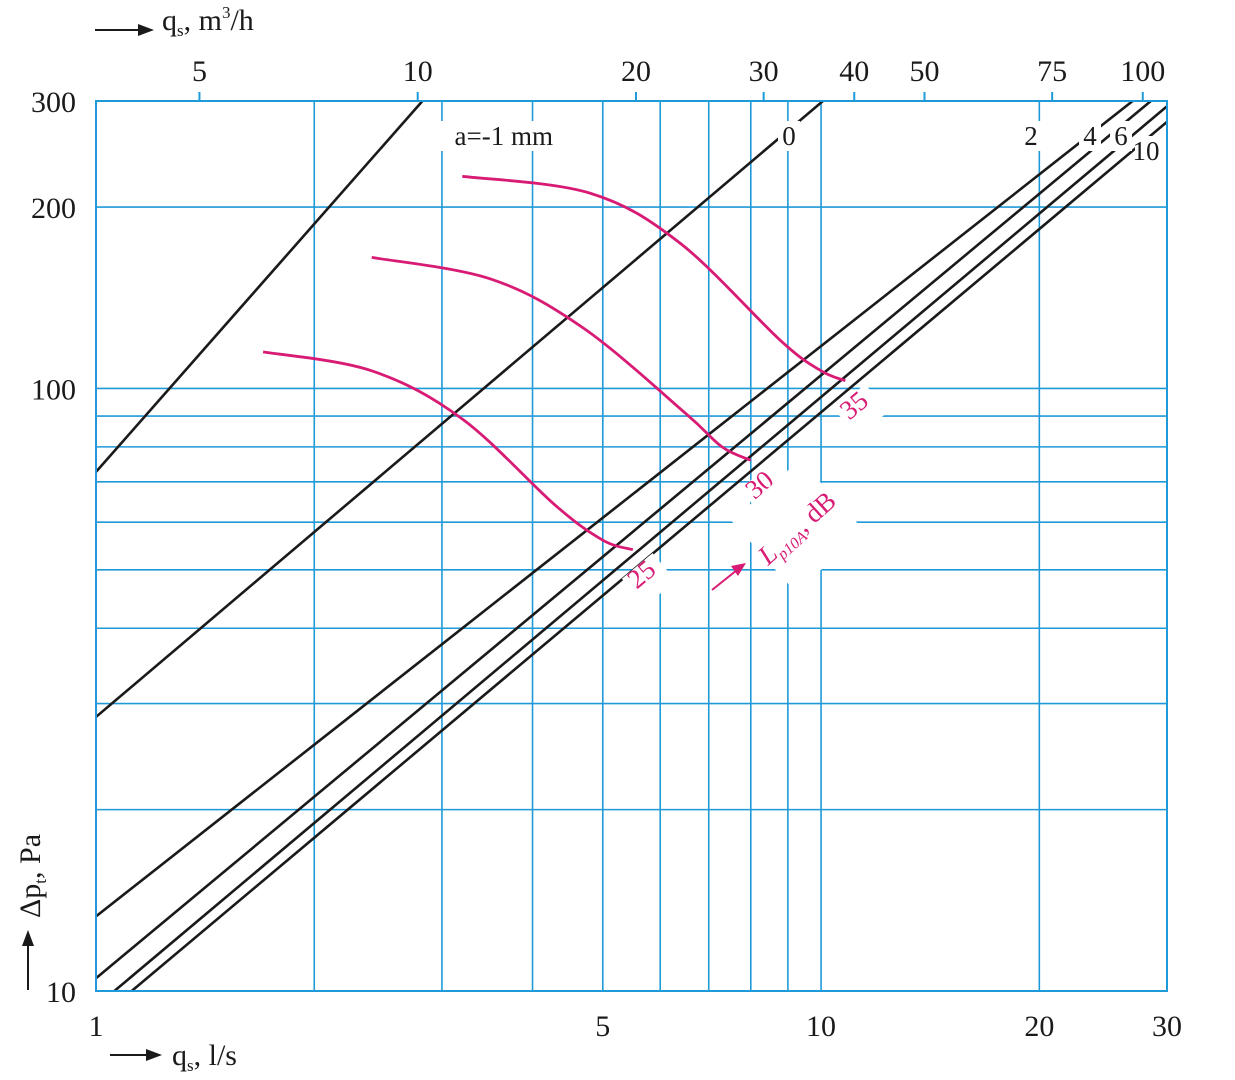 This screenshot has height=1080, width=1235. I want to click on pressure-line-label-1: 0, so click(789, 136).